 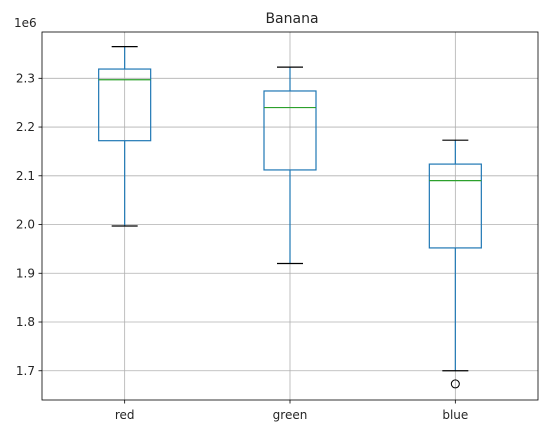 I want to click on y-tick-label: 1.8, so click(x=25, y=322).